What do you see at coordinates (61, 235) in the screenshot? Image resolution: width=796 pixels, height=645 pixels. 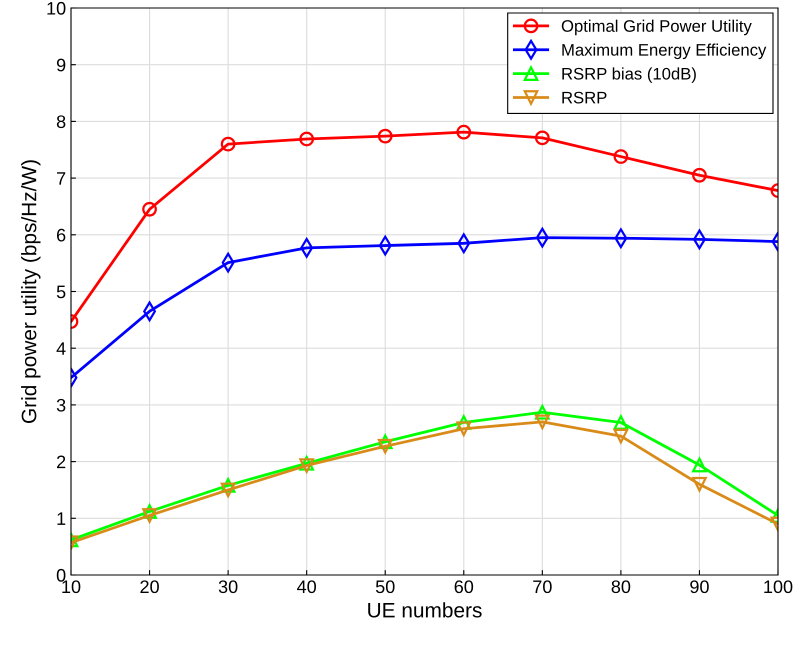 I see `y-tick-label: 6` at bounding box center [61, 235].